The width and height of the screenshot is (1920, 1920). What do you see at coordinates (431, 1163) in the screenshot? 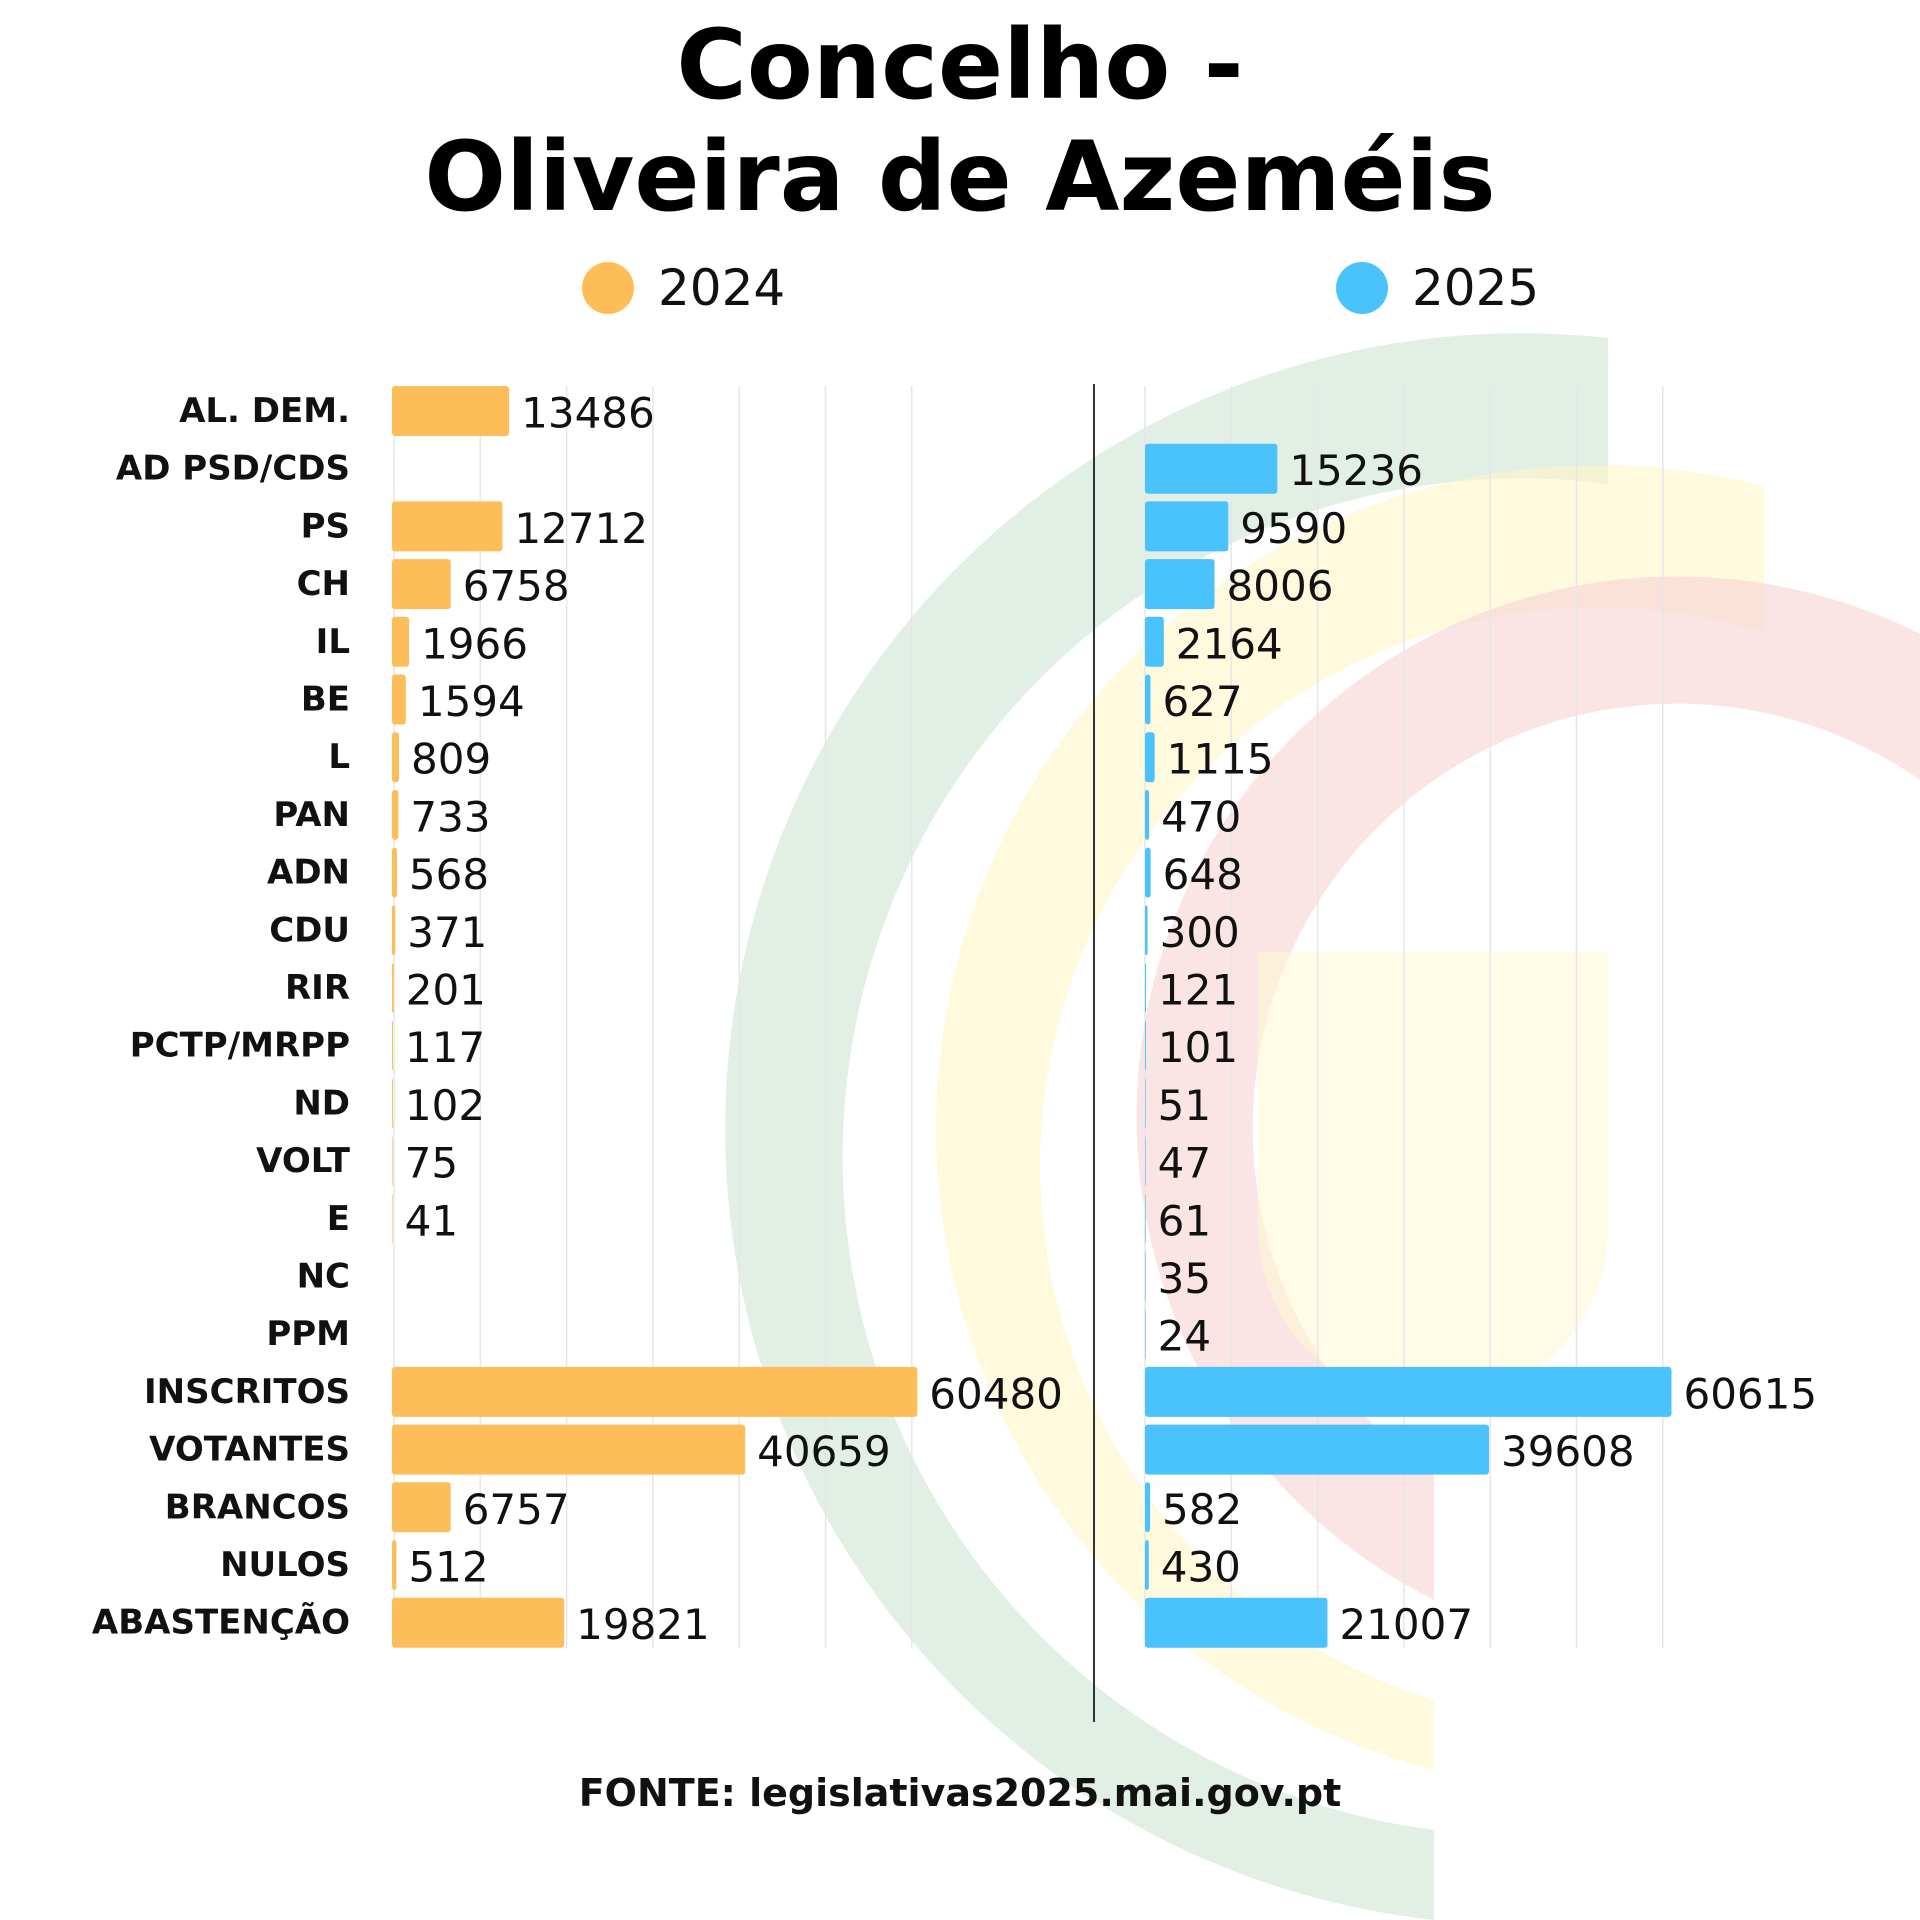
I see `value-label-2024: 75` at bounding box center [431, 1163].